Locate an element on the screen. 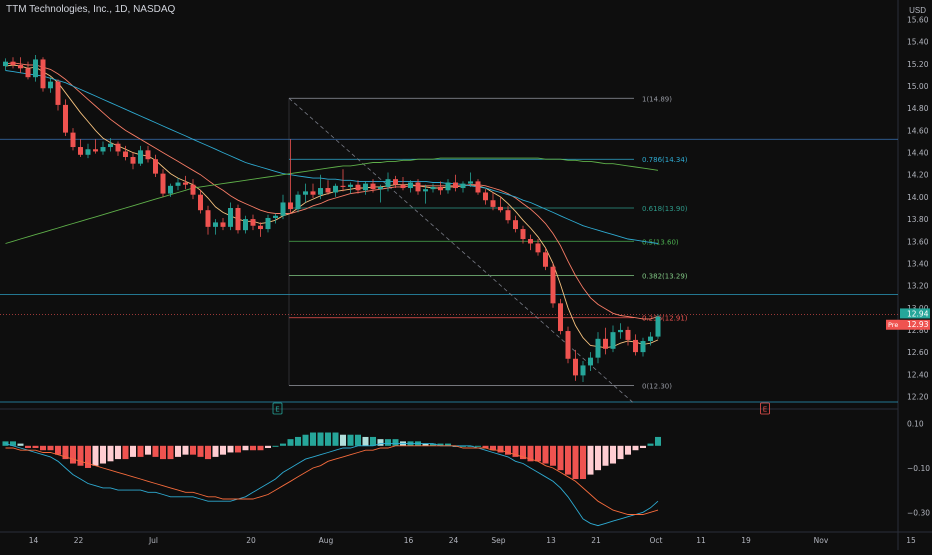  pre-market-badge is located at coordinates (915, 324).